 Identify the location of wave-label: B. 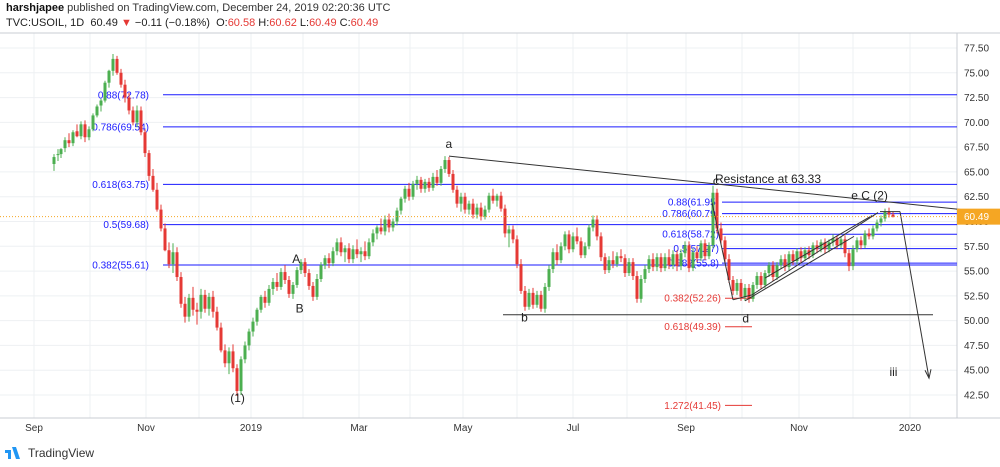
(300, 309).